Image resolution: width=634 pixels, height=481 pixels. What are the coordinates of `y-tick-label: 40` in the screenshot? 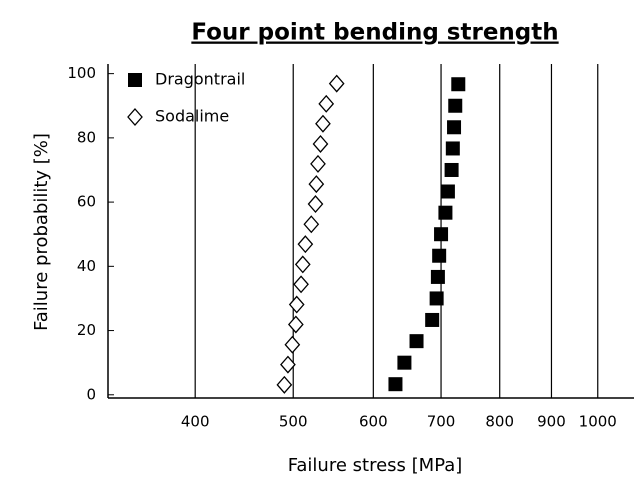 It's located at (86, 266).